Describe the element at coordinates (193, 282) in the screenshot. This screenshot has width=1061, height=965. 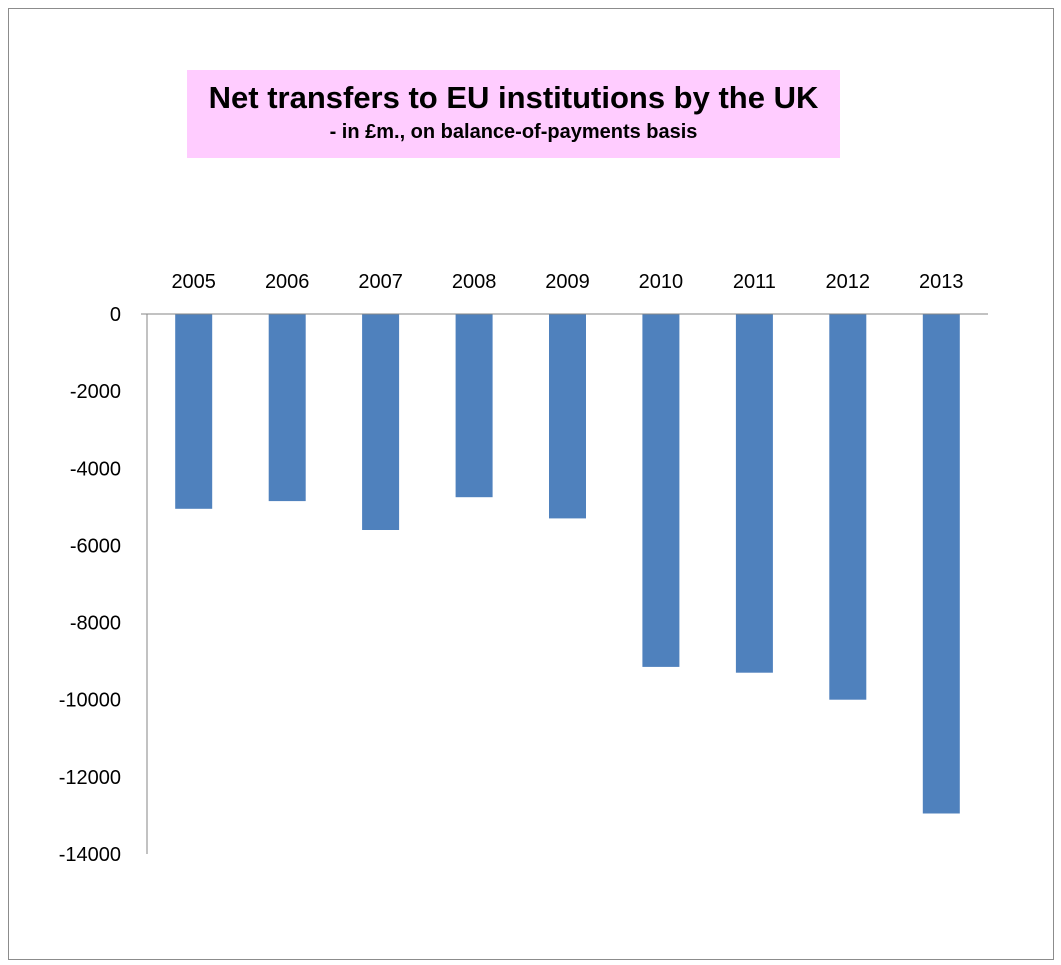
I see `x-tick-label: 2005` at that location.